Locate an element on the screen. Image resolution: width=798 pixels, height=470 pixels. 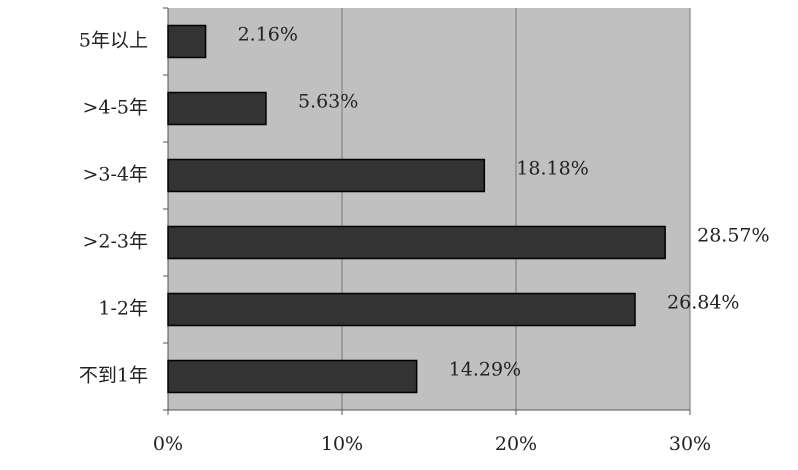
value-label: 5.63% is located at coordinates (328, 102).